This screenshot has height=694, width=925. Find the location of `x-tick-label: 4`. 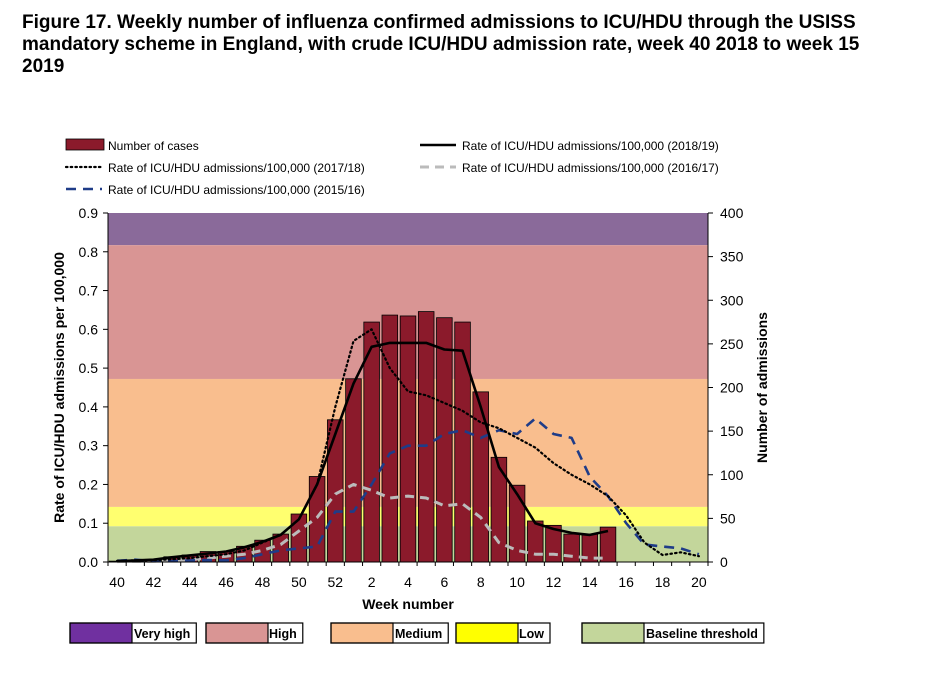

x-tick-label: 4 is located at coordinates (408, 582).